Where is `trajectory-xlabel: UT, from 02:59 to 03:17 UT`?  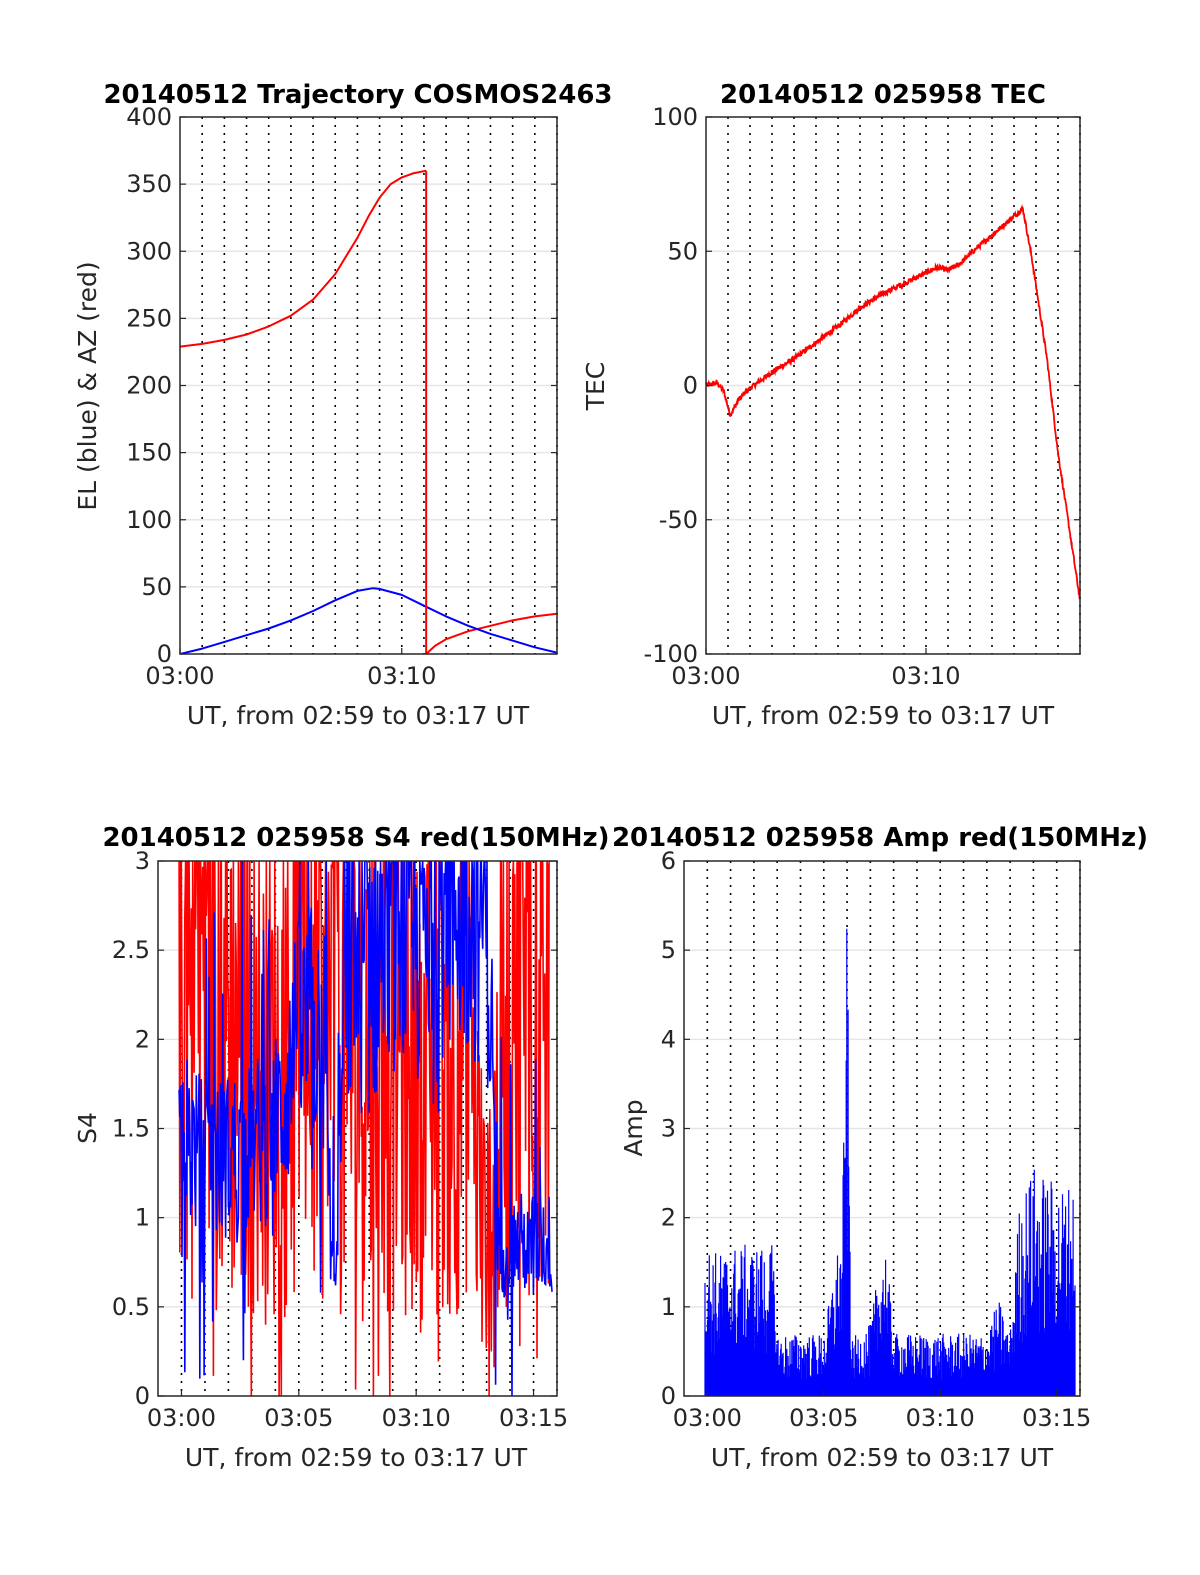 trajectory-xlabel: UT, from 02:59 to 03:17 UT is located at coordinates (358, 715).